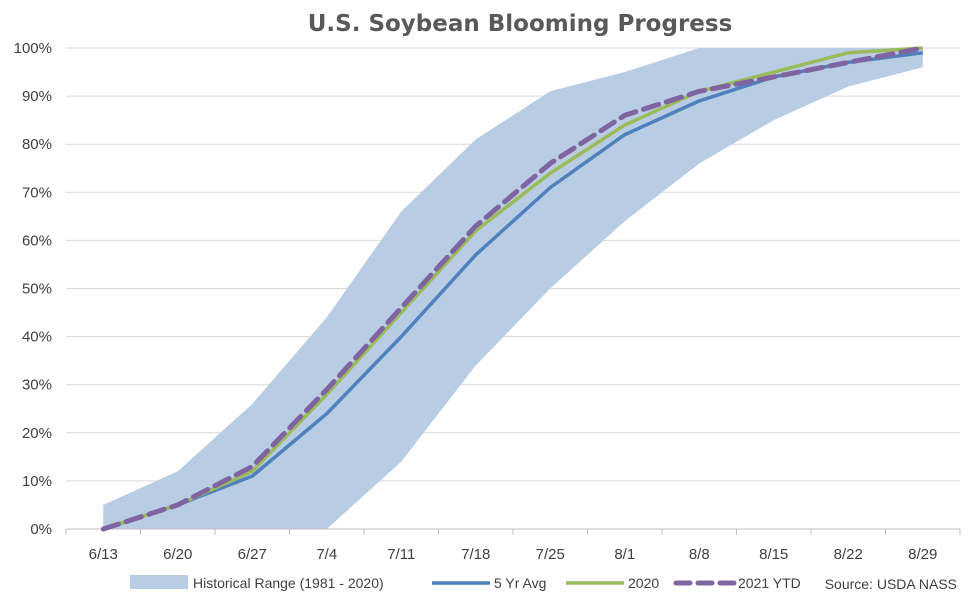  I want to click on y-tick-label: 10%, so click(37, 481).